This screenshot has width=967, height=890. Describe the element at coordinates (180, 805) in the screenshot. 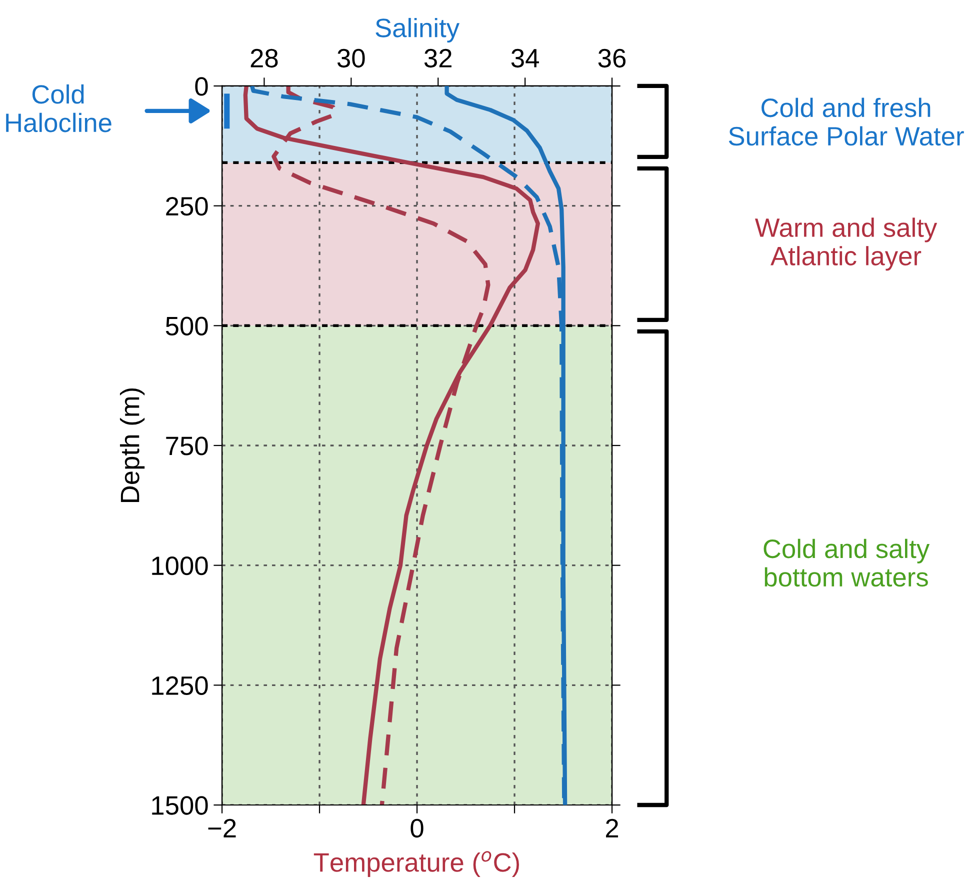

I see `y-tick-label: 1500` at that location.